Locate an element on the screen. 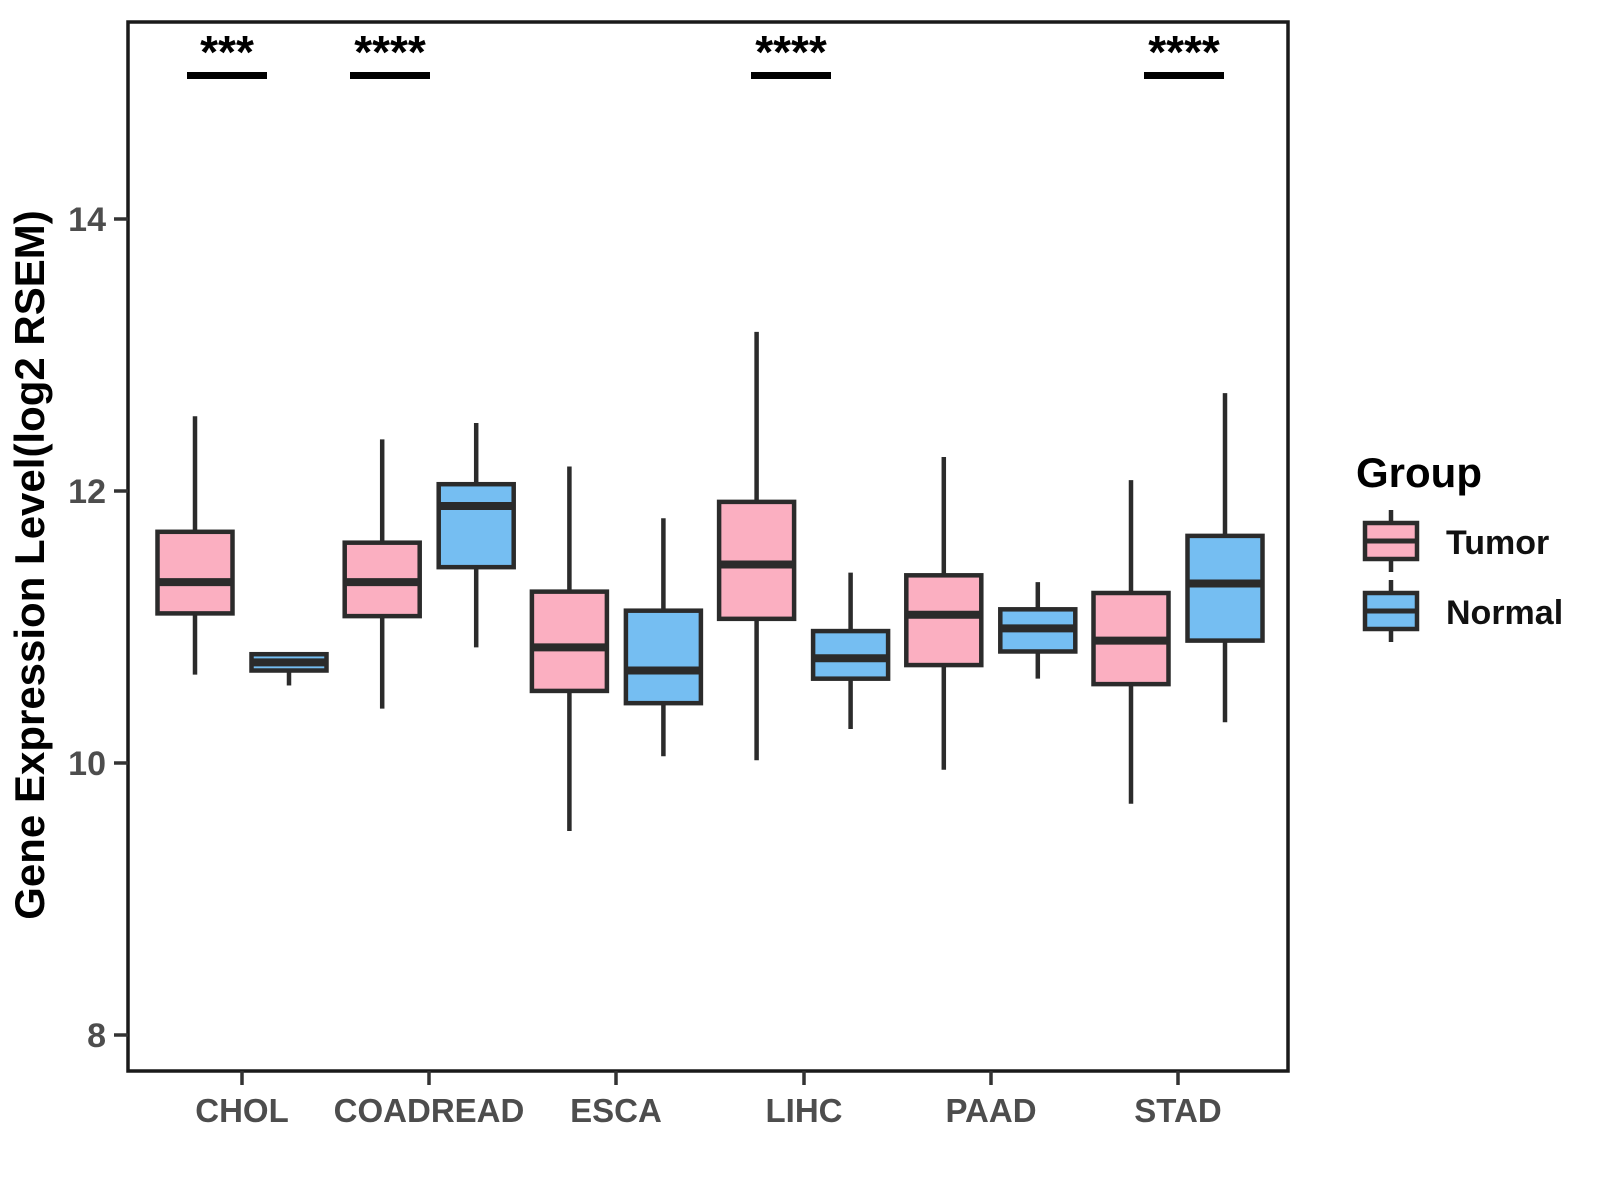 The height and width of the screenshot is (1200, 1600). y-axis-title: Gene Expression Level(log2 RSEM) is located at coordinates (29, 565).